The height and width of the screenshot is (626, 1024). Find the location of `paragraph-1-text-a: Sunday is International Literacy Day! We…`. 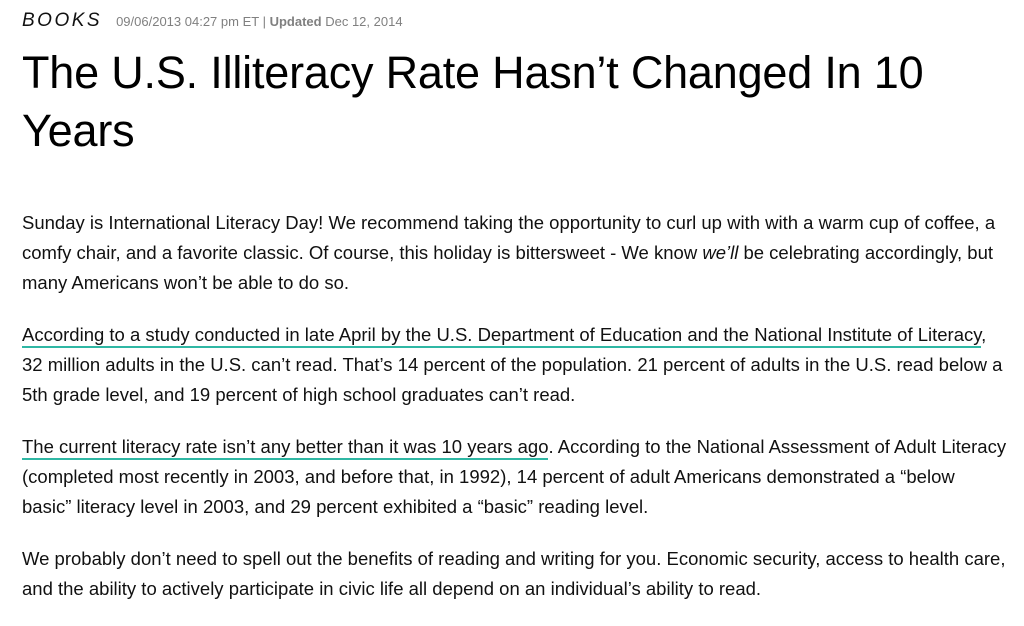

paragraph-1-text-a: Sunday is International Literacy Day! We… is located at coordinates (509, 237).